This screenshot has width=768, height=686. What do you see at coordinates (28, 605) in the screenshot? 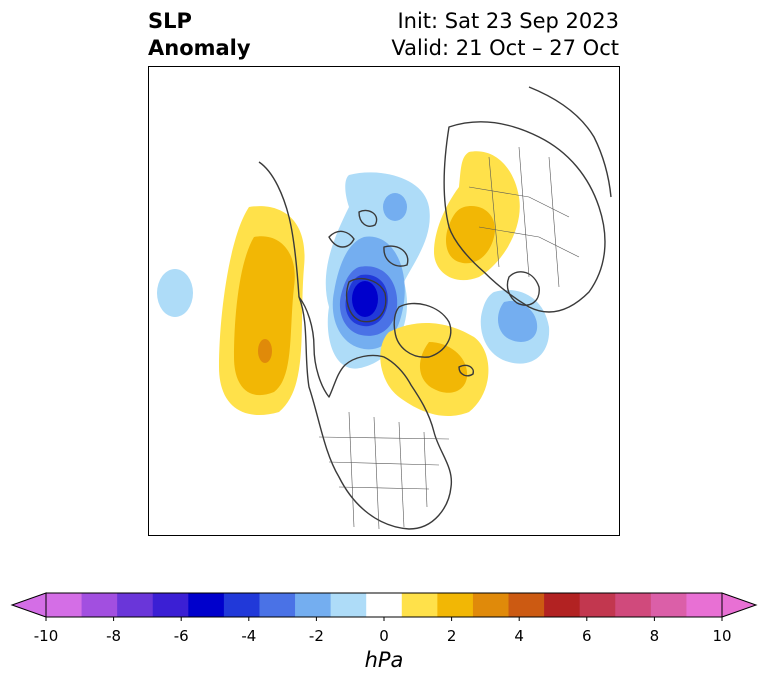
I see `colorbar-under-arrow` at bounding box center [28, 605].